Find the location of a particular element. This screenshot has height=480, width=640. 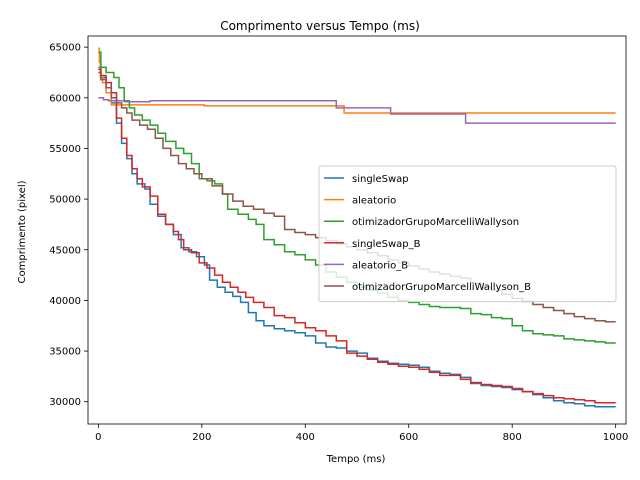

legend-label: singleSwap_B is located at coordinates (386, 244).